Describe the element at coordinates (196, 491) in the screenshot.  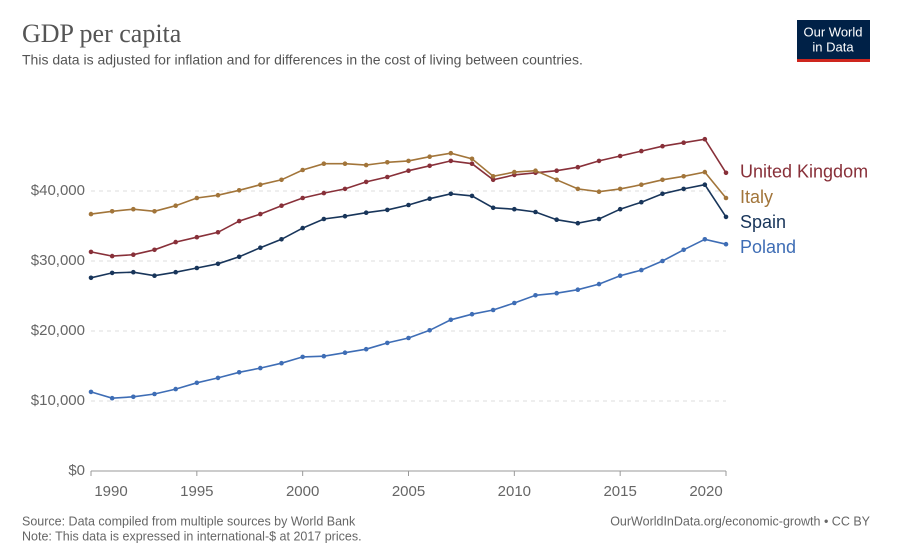
I see `x-tick-label: 1995` at that location.